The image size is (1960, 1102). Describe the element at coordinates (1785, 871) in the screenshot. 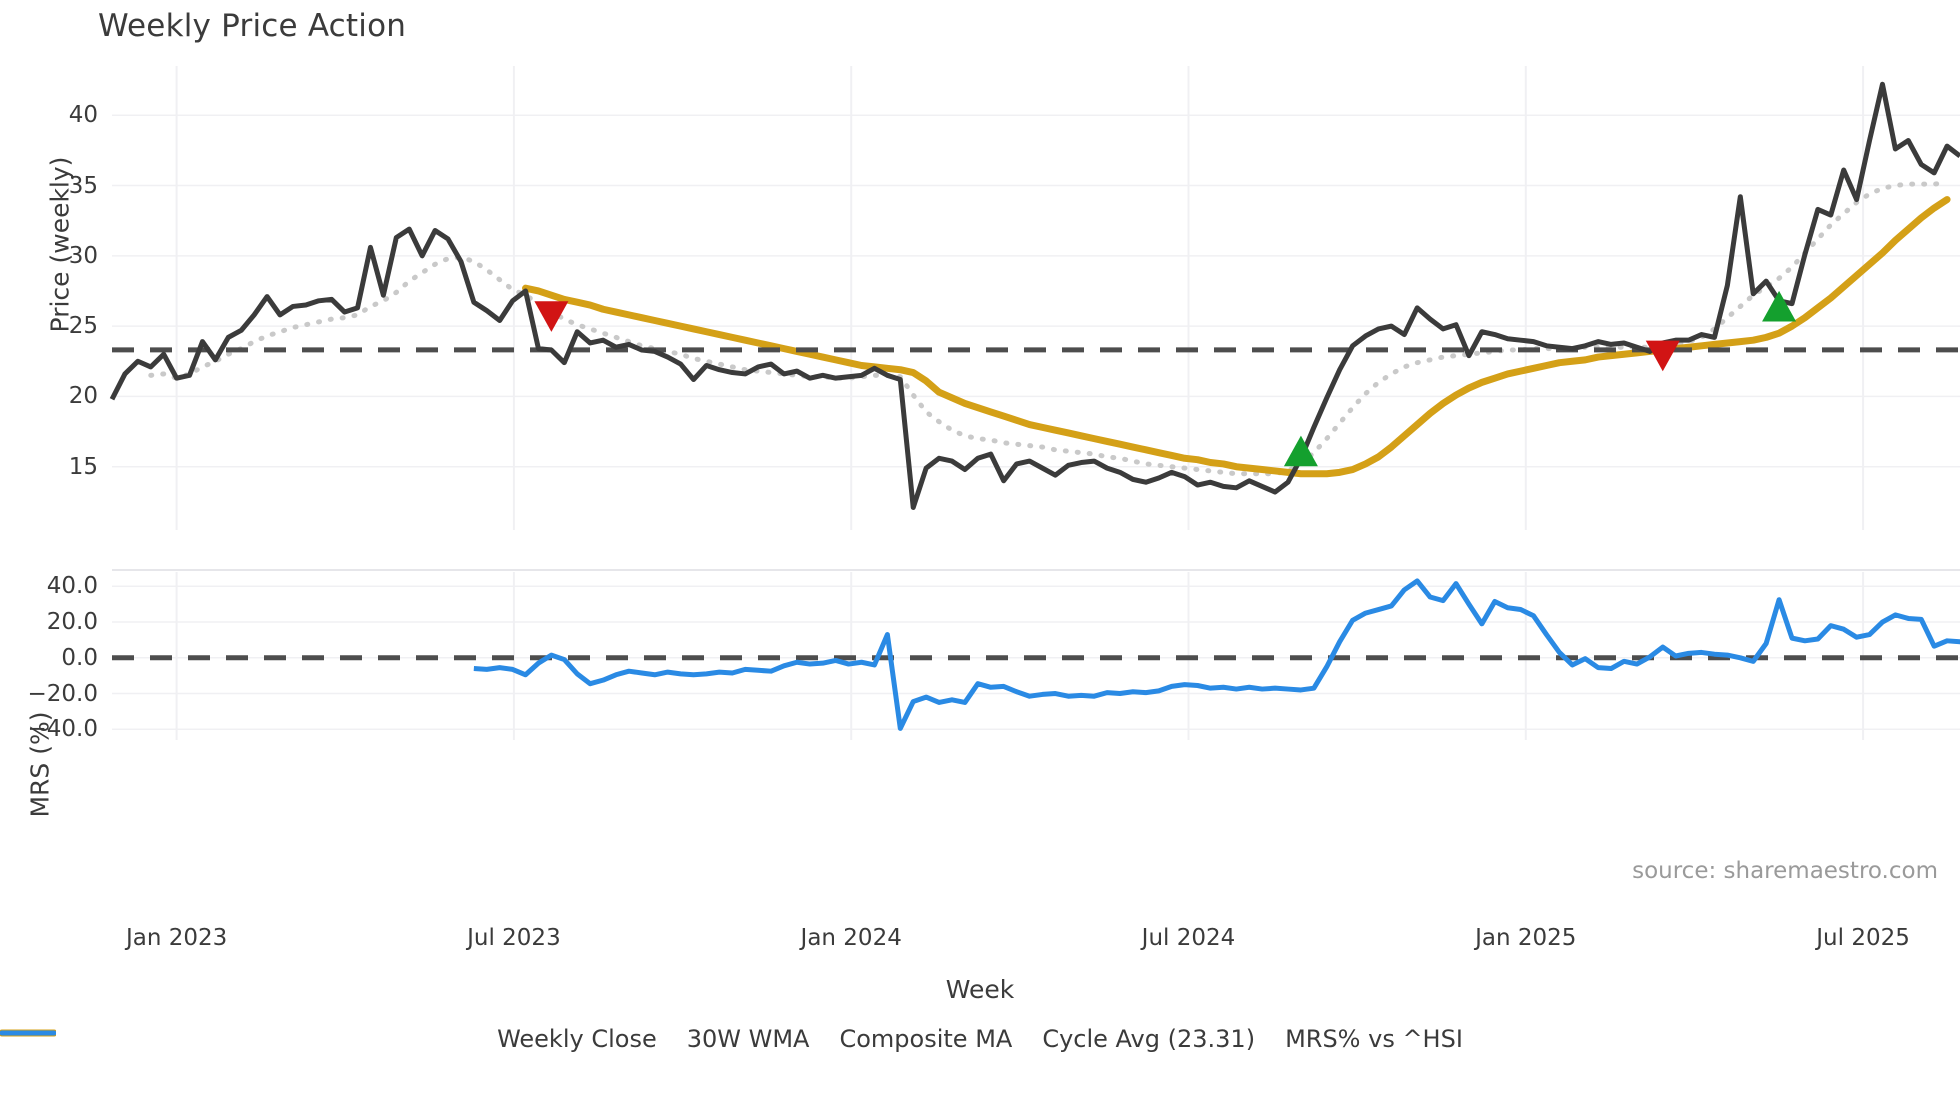

I see `source-watermark: source: sharemaestro.com` at that location.